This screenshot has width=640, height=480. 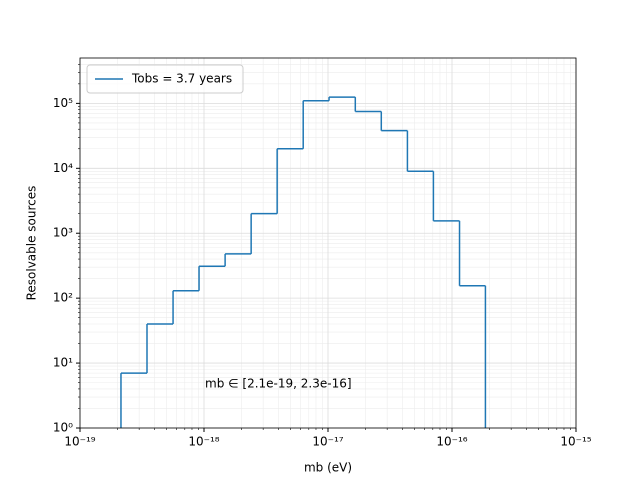 I want to click on legend-box, so click(x=165, y=79).